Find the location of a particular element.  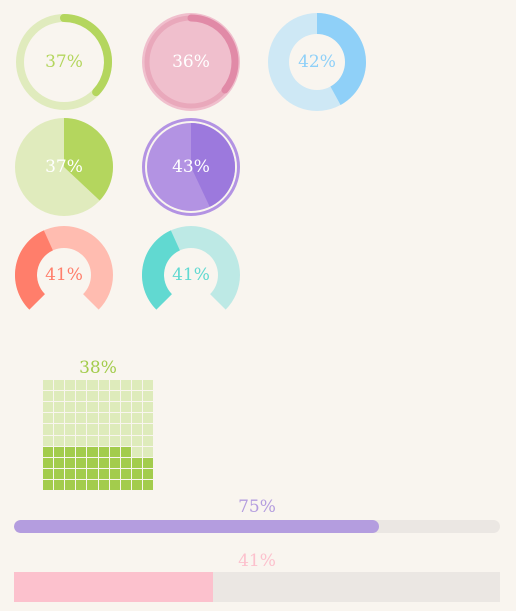

rounded-progress-bar-fill is located at coordinates (196, 526).